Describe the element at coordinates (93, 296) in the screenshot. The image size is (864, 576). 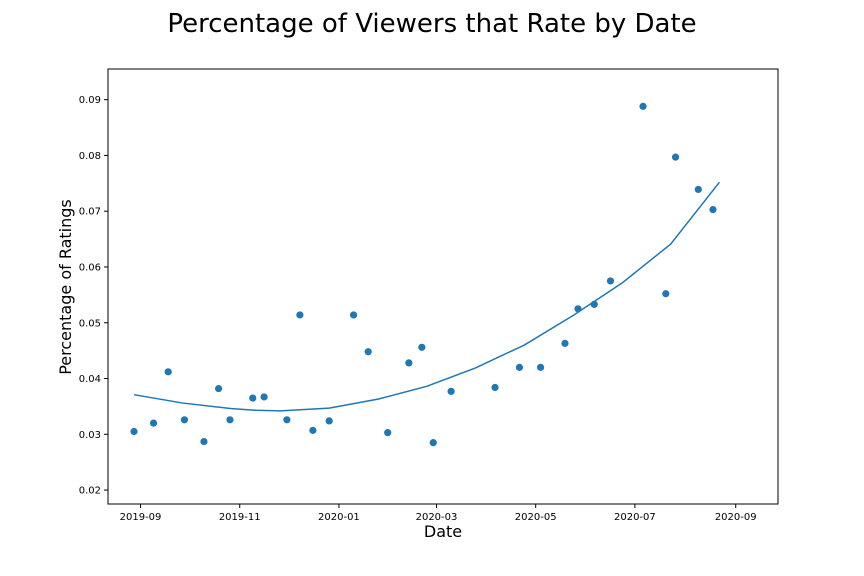
I see `y-axis: 0.02 0.03 0.04 0.05 0.06 0.07 0.08 0.09` at that location.